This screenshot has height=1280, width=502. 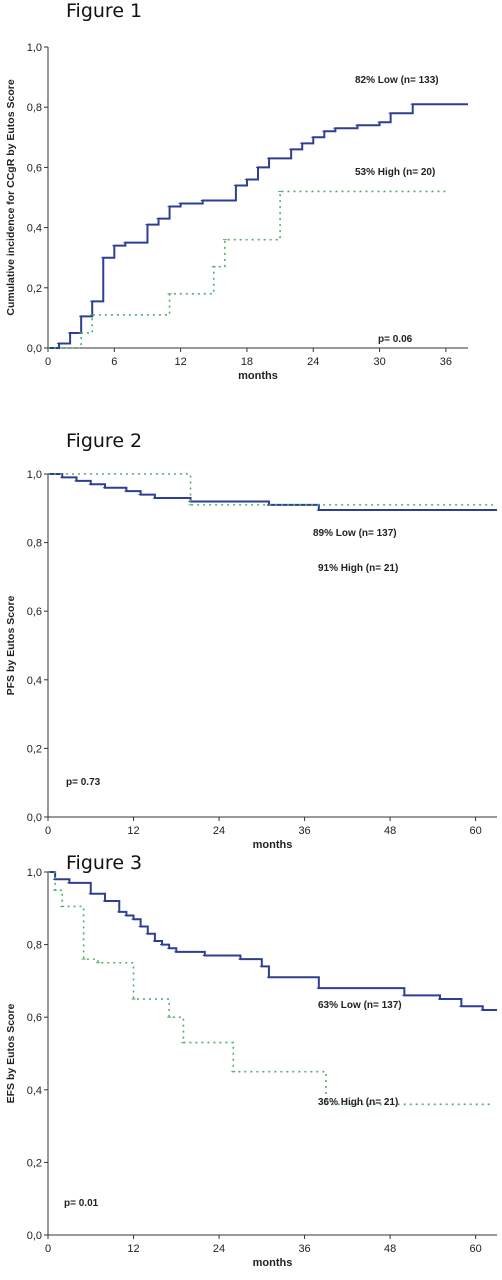 I want to click on x-tick-label: 6, so click(x=114, y=362).